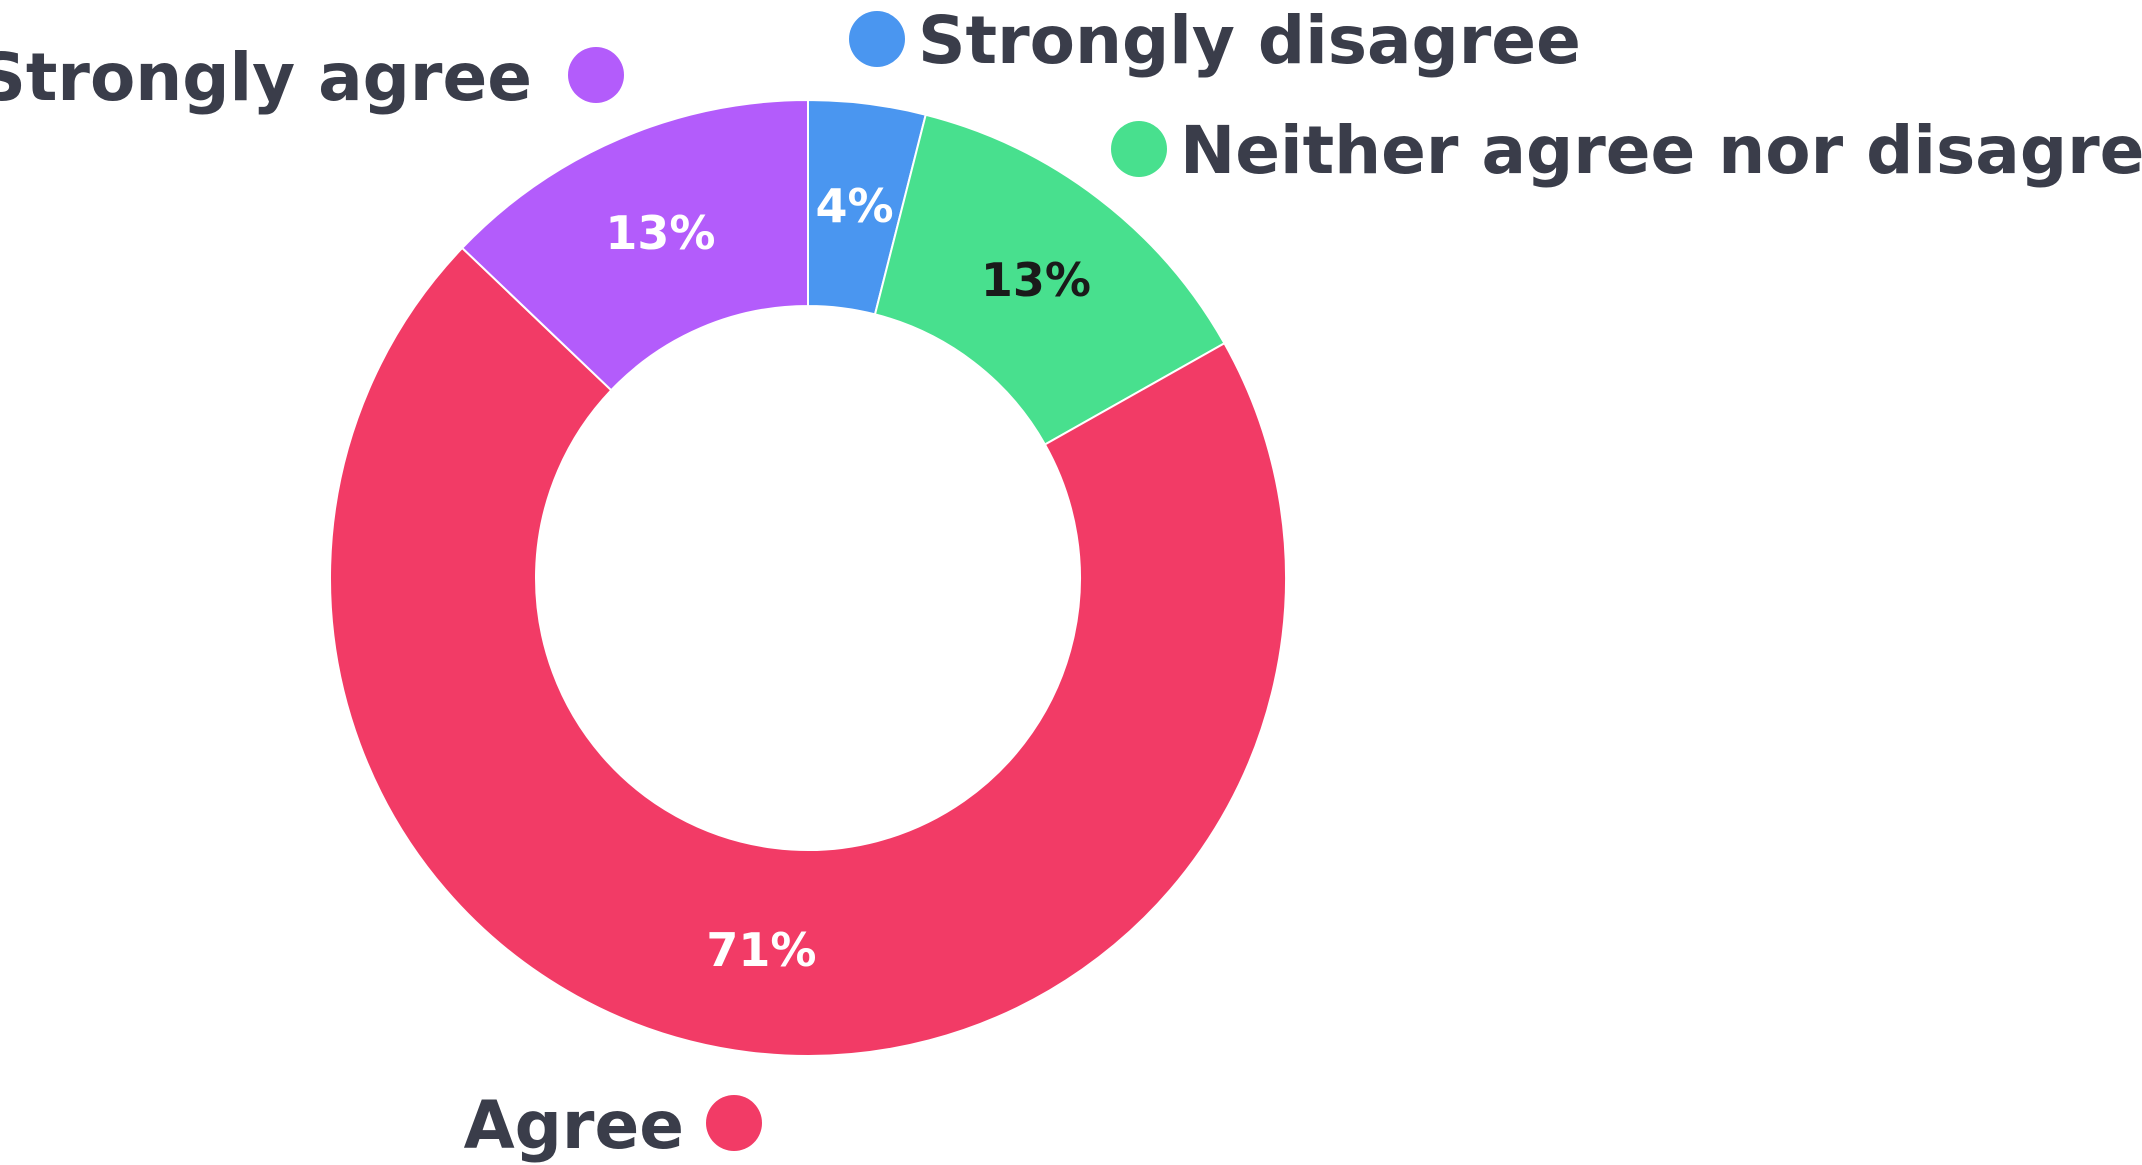  Describe the element at coordinates (761, 950) in the screenshot. I see `slice-label-agree: 71%` at that location.